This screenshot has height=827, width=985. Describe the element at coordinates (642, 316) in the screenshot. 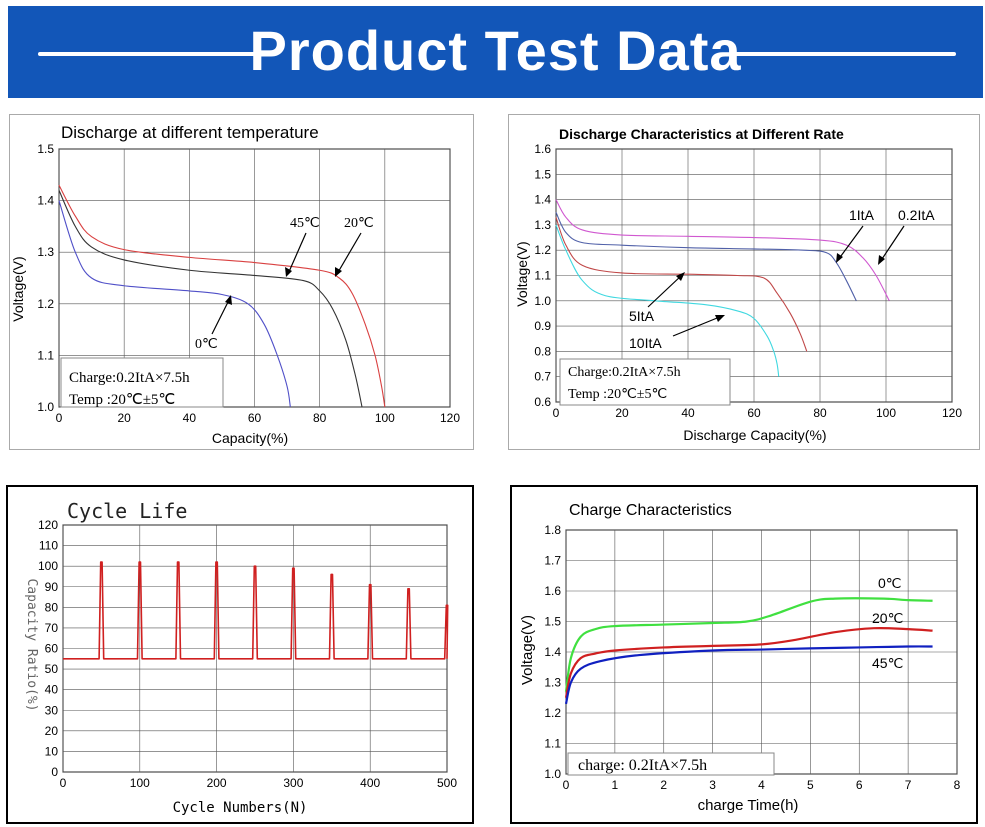

I see `annotation-5ita: 5ItA` at that location.